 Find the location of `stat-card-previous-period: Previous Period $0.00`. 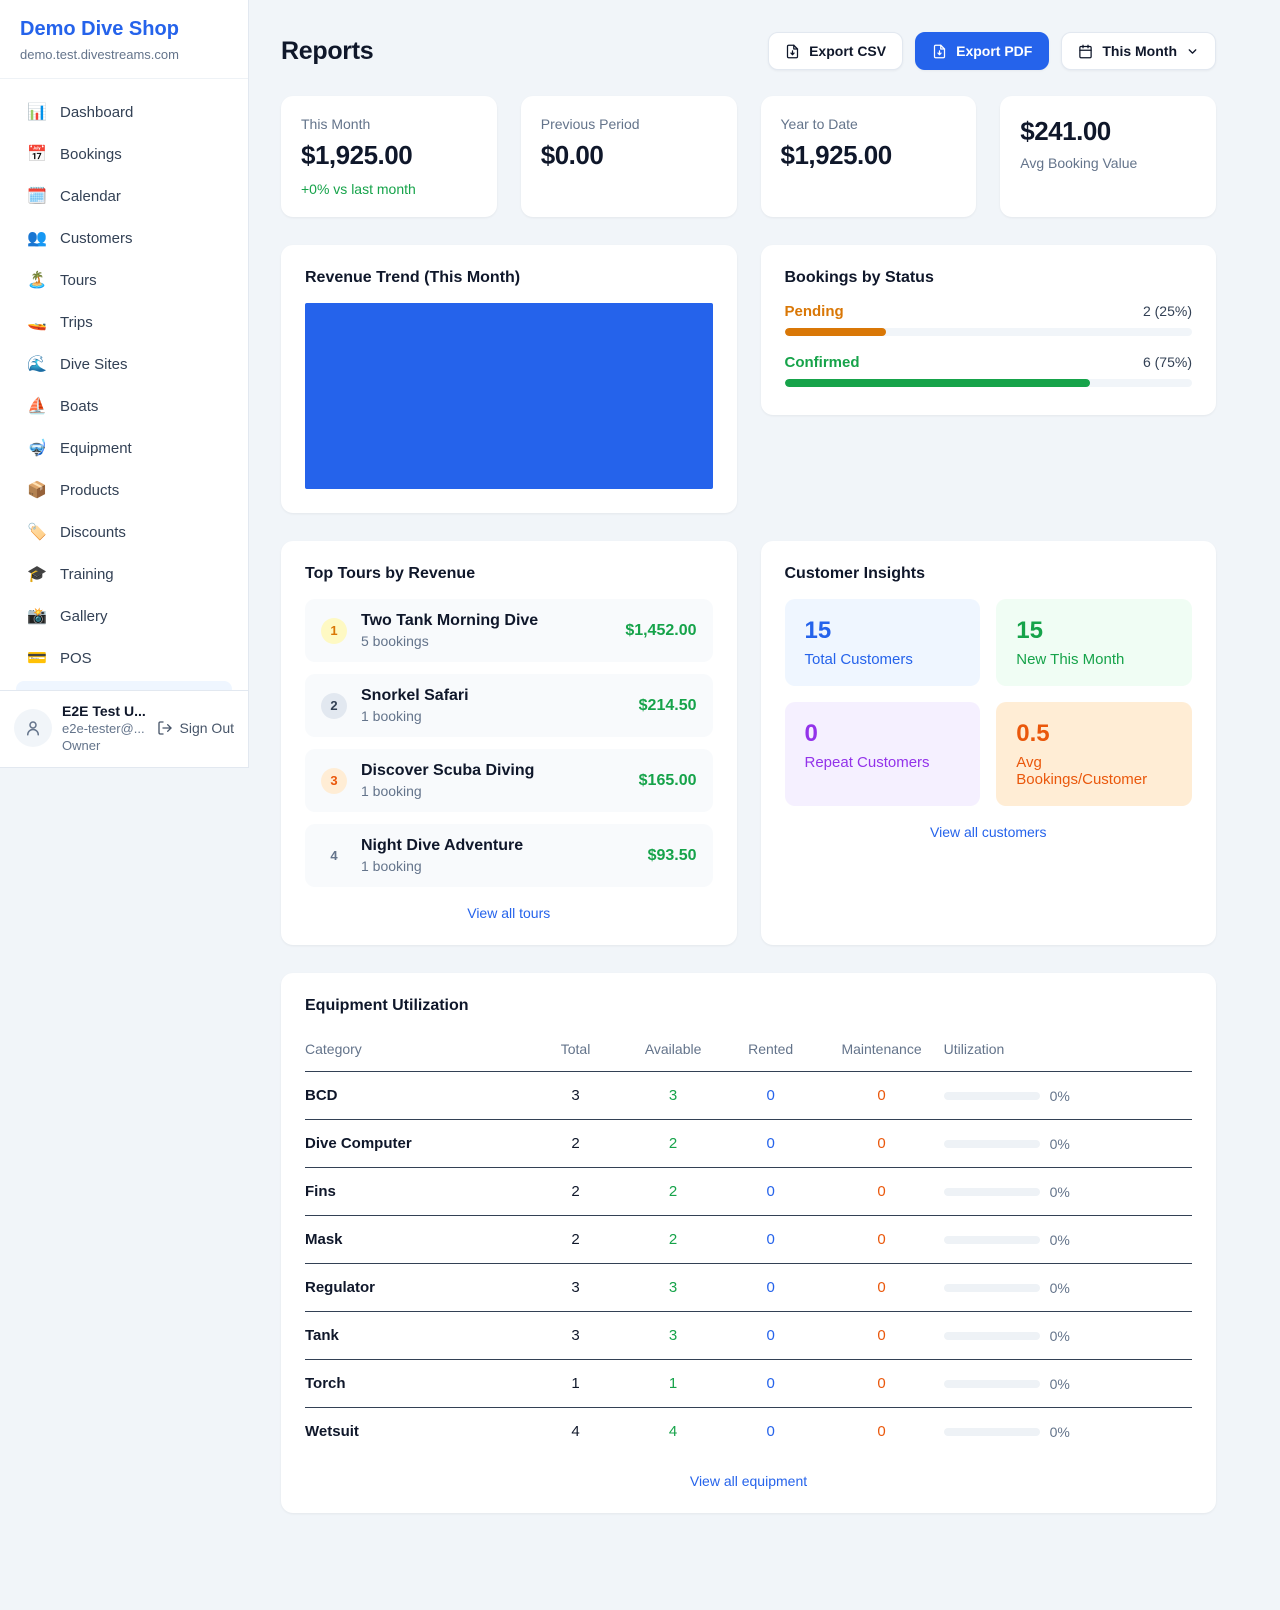

stat-card-previous-period: Previous Period $0.00 is located at coordinates (628, 156).